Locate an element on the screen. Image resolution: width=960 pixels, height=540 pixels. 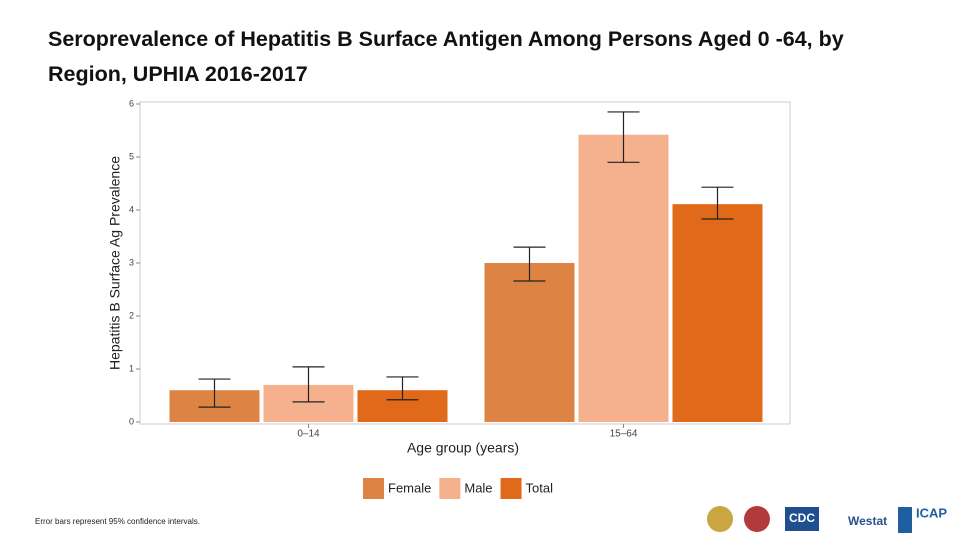
y-axis-label: Hepatitis B Surface Ag Prevalence is located at coordinates (115, 263).